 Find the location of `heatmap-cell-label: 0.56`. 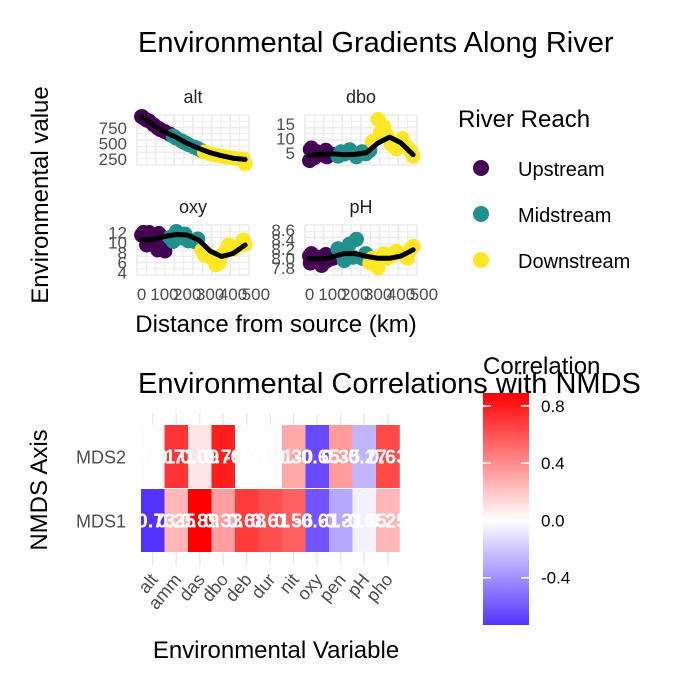

heatmap-cell-label: 0.56 is located at coordinates (293, 522).